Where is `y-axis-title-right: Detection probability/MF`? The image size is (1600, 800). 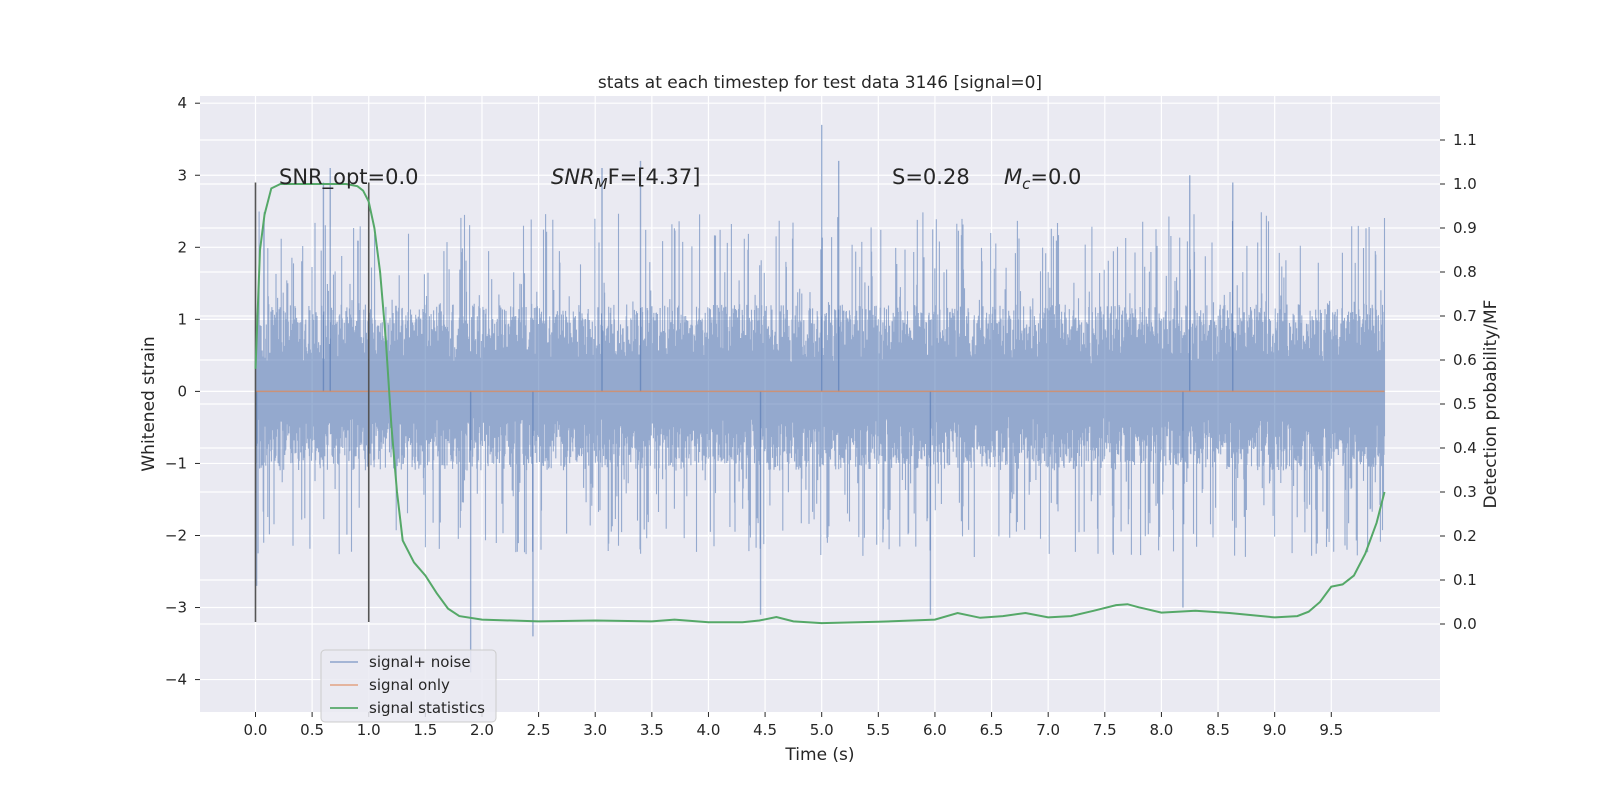 y-axis-title-right: Detection probability/MF is located at coordinates (1491, 404).